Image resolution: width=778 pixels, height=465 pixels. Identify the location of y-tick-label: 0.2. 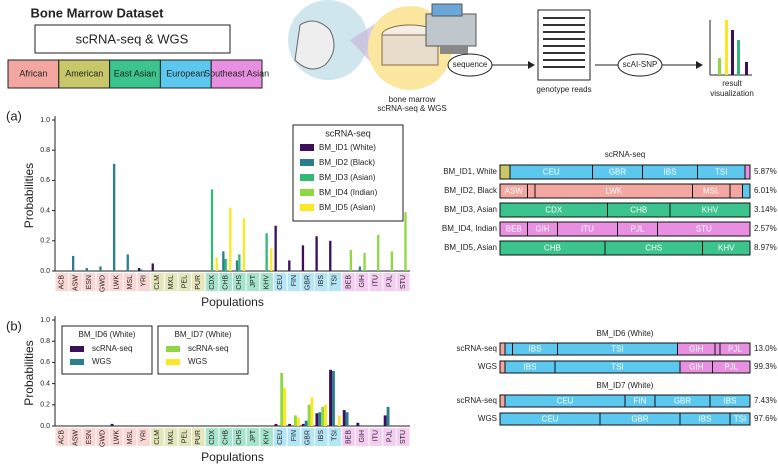
(45, 405).